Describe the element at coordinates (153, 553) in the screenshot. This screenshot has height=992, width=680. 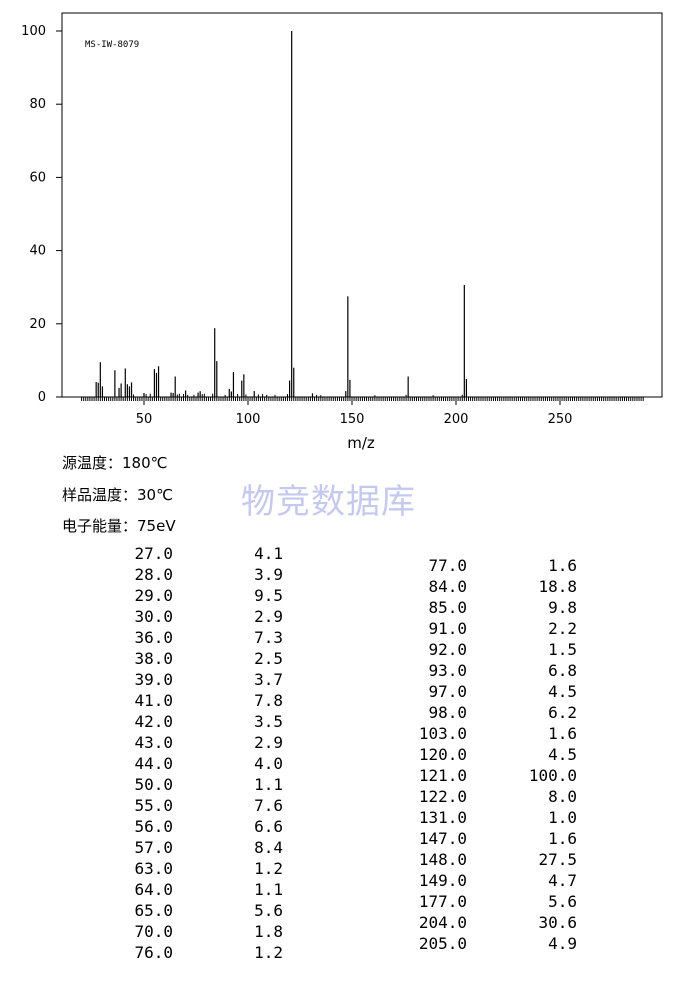
I see `peak-mz: 27.0` at that location.